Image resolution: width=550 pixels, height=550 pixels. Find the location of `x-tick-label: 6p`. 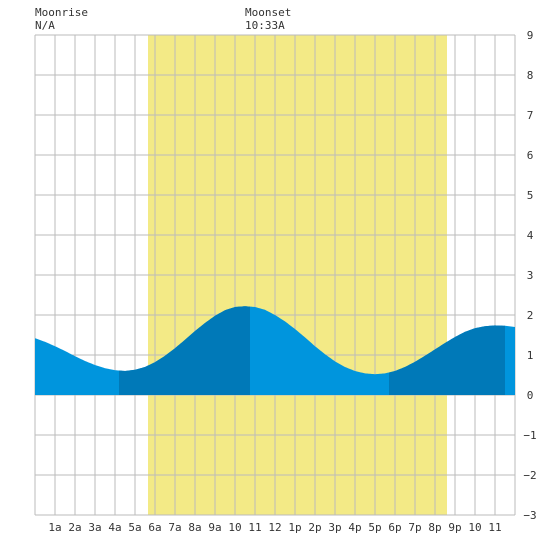

x-tick-label: 6p is located at coordinates (394, 527).